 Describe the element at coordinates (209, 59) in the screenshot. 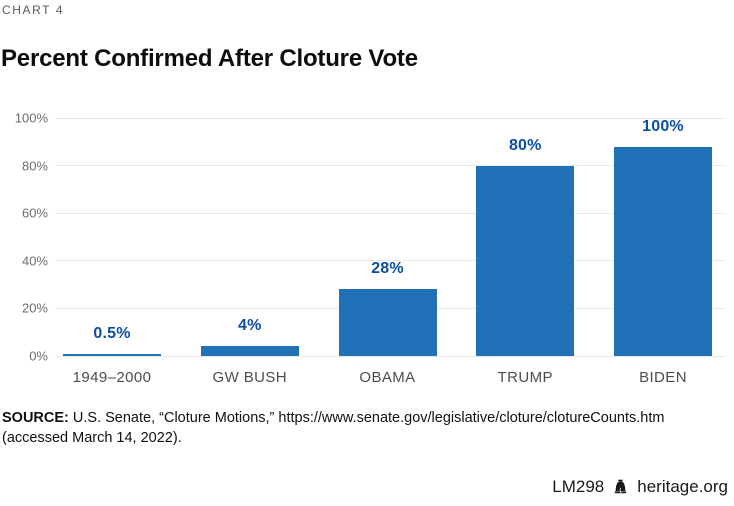

I see `chart-title: Percent Confirmed After Cloture Vote` at that location.